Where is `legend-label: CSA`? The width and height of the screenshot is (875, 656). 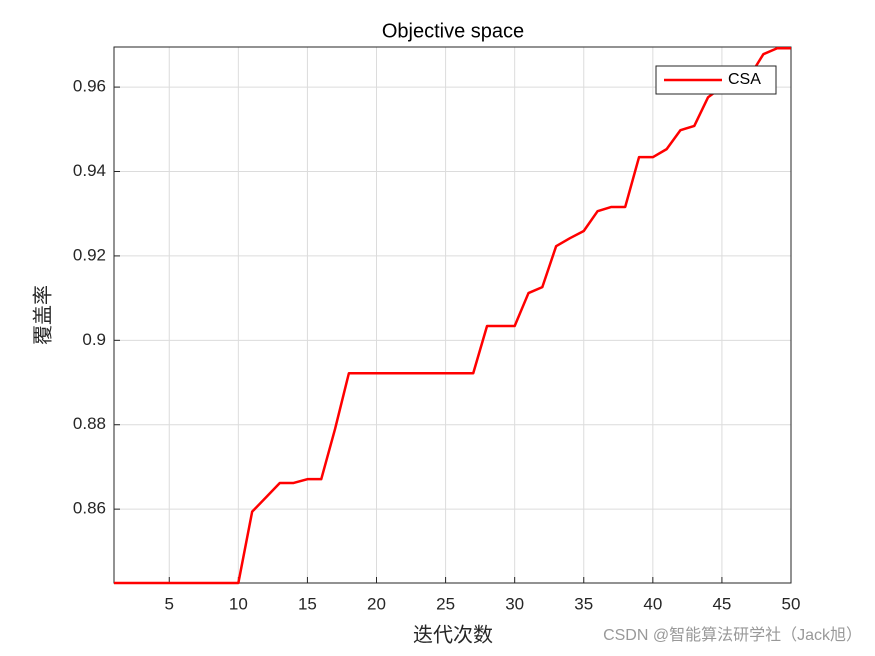
legend-label: CSA is located at coordinates (744, 79).